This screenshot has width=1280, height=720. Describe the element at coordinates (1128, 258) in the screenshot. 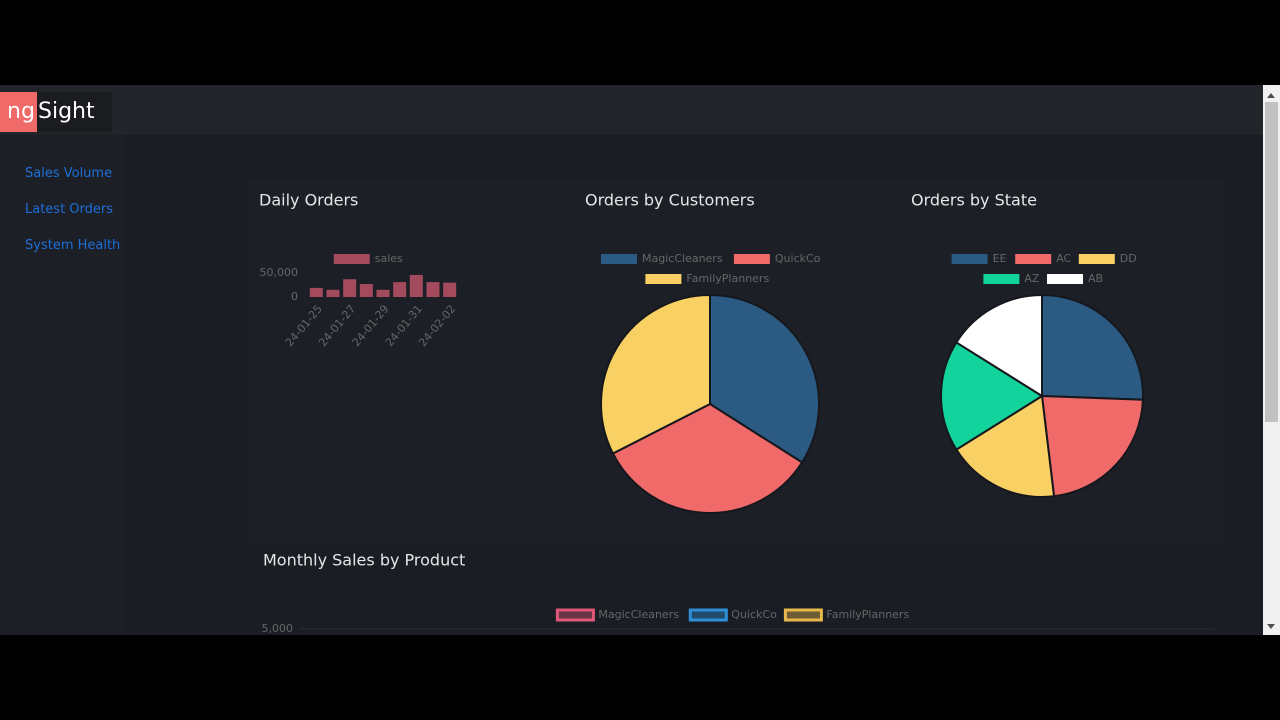

I see `legend-label: DD` at that location.